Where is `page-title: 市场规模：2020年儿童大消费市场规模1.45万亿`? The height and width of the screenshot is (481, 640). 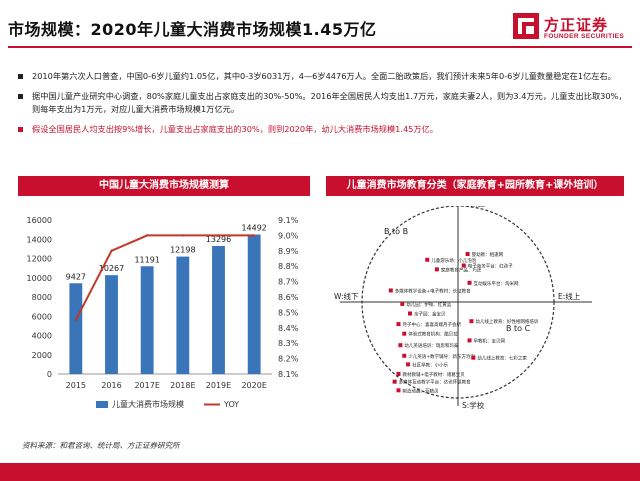 page-title: 市场规模：2020年儿童大消费市场规模1.45万亿 is located at coordinates (192, 29).